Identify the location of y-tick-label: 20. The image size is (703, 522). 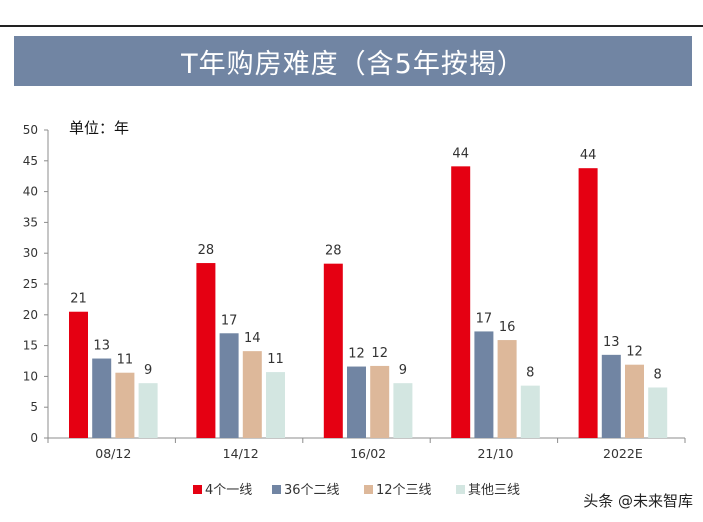
(30, 315).